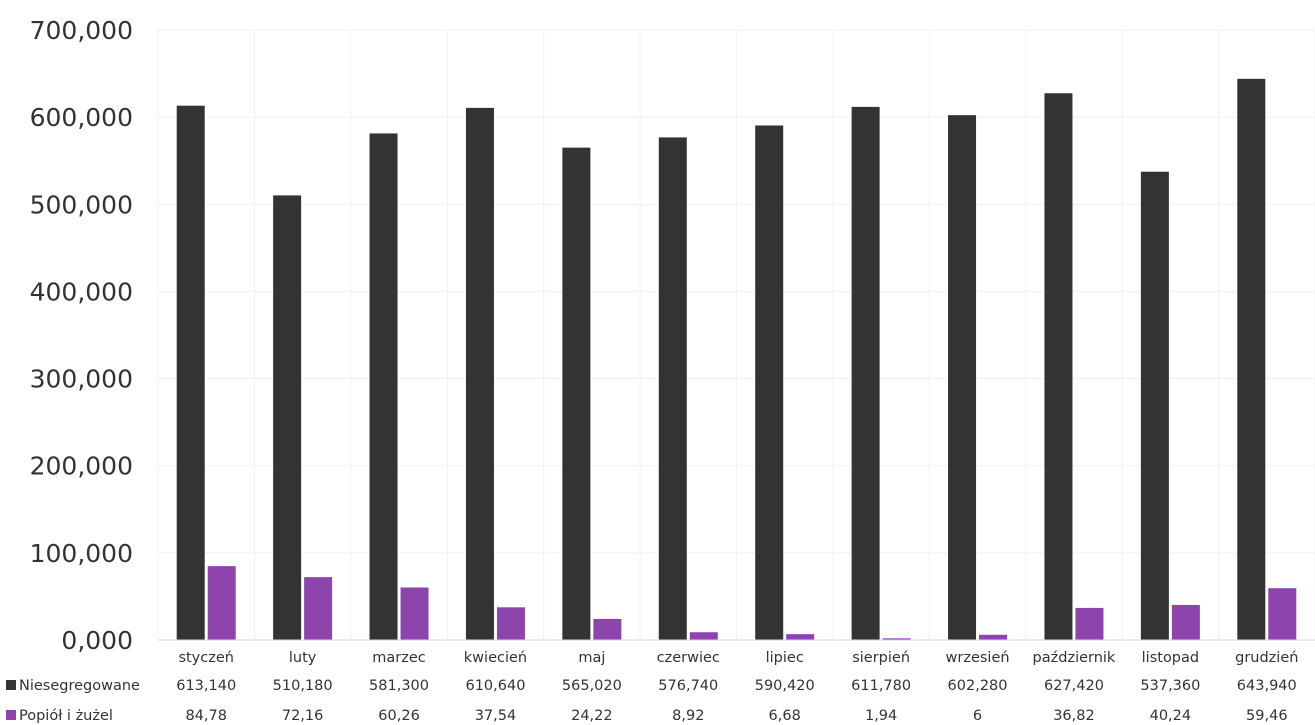  Describe the element at coordinates (81, 291) in the screenshot. I see `y-tick-label: 400,000` at that location.